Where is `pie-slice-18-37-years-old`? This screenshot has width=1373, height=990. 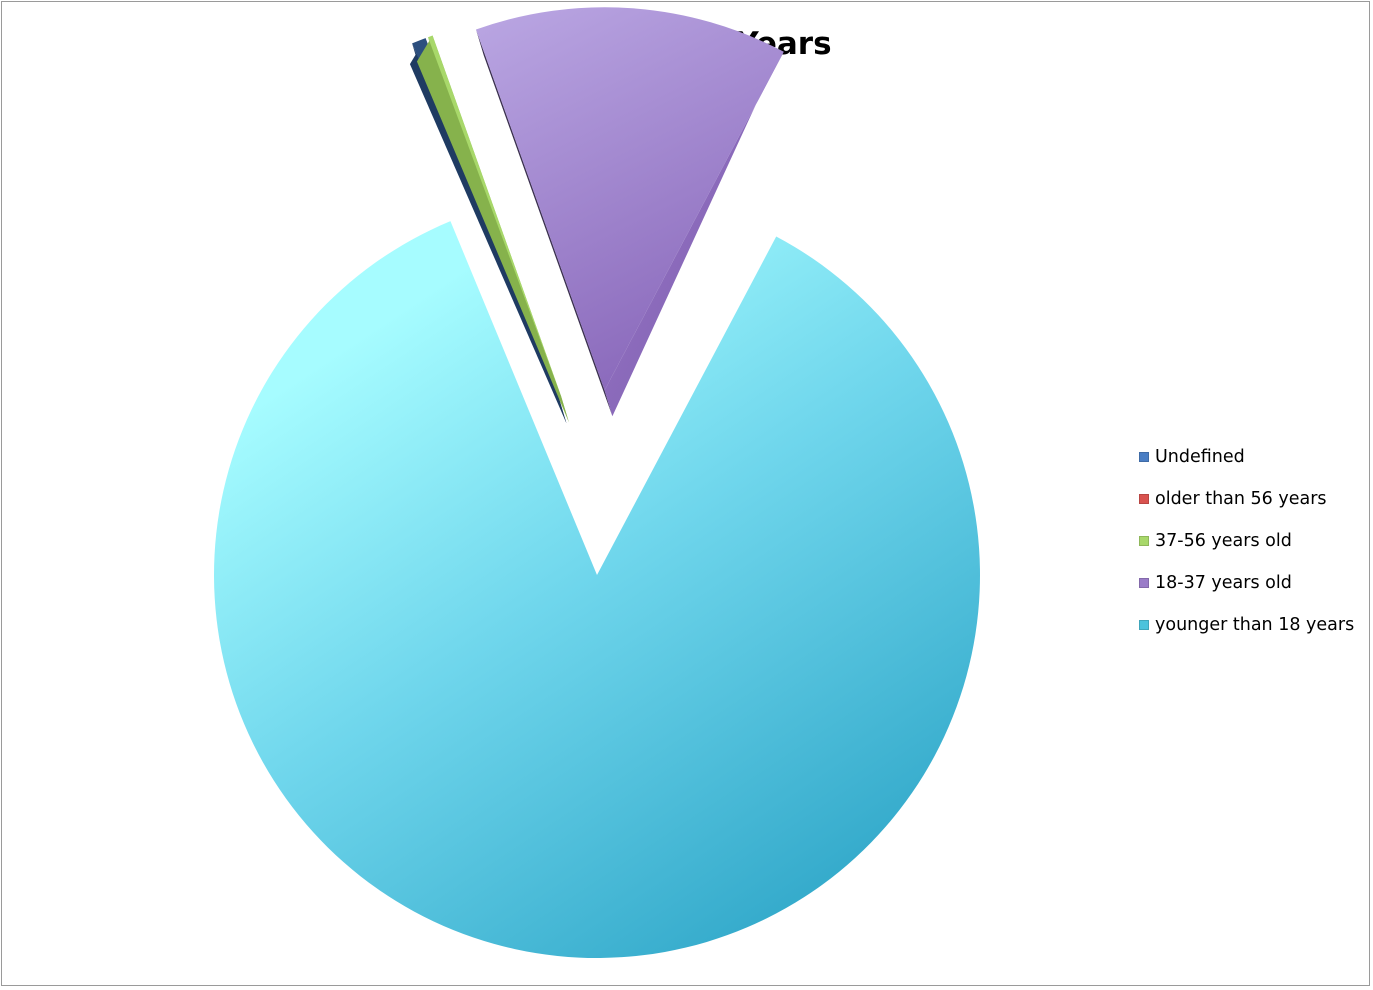 pie-slice-18-37-years-old is located at coordinates (629, 199).